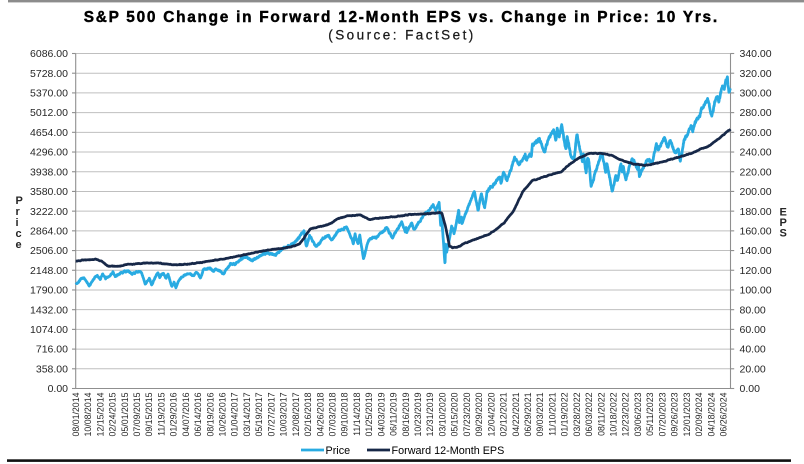  Describe the element at coordinates (455, 414) in the screenshot. I see `svg-text: 05/15/2020` at that location.